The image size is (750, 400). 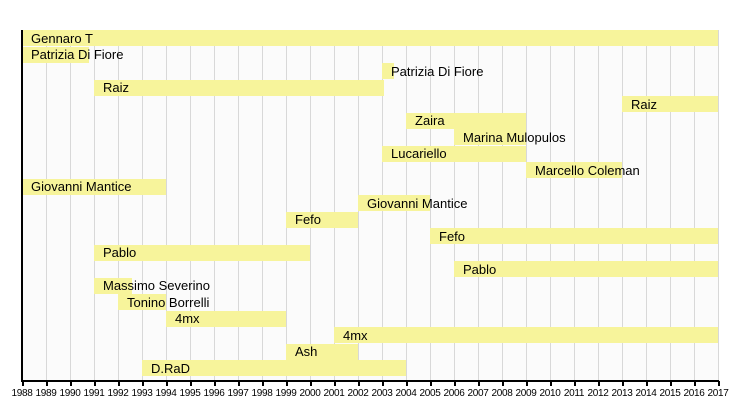 I want to click on year-tick-label: 1998, so click(x=262, y=393).